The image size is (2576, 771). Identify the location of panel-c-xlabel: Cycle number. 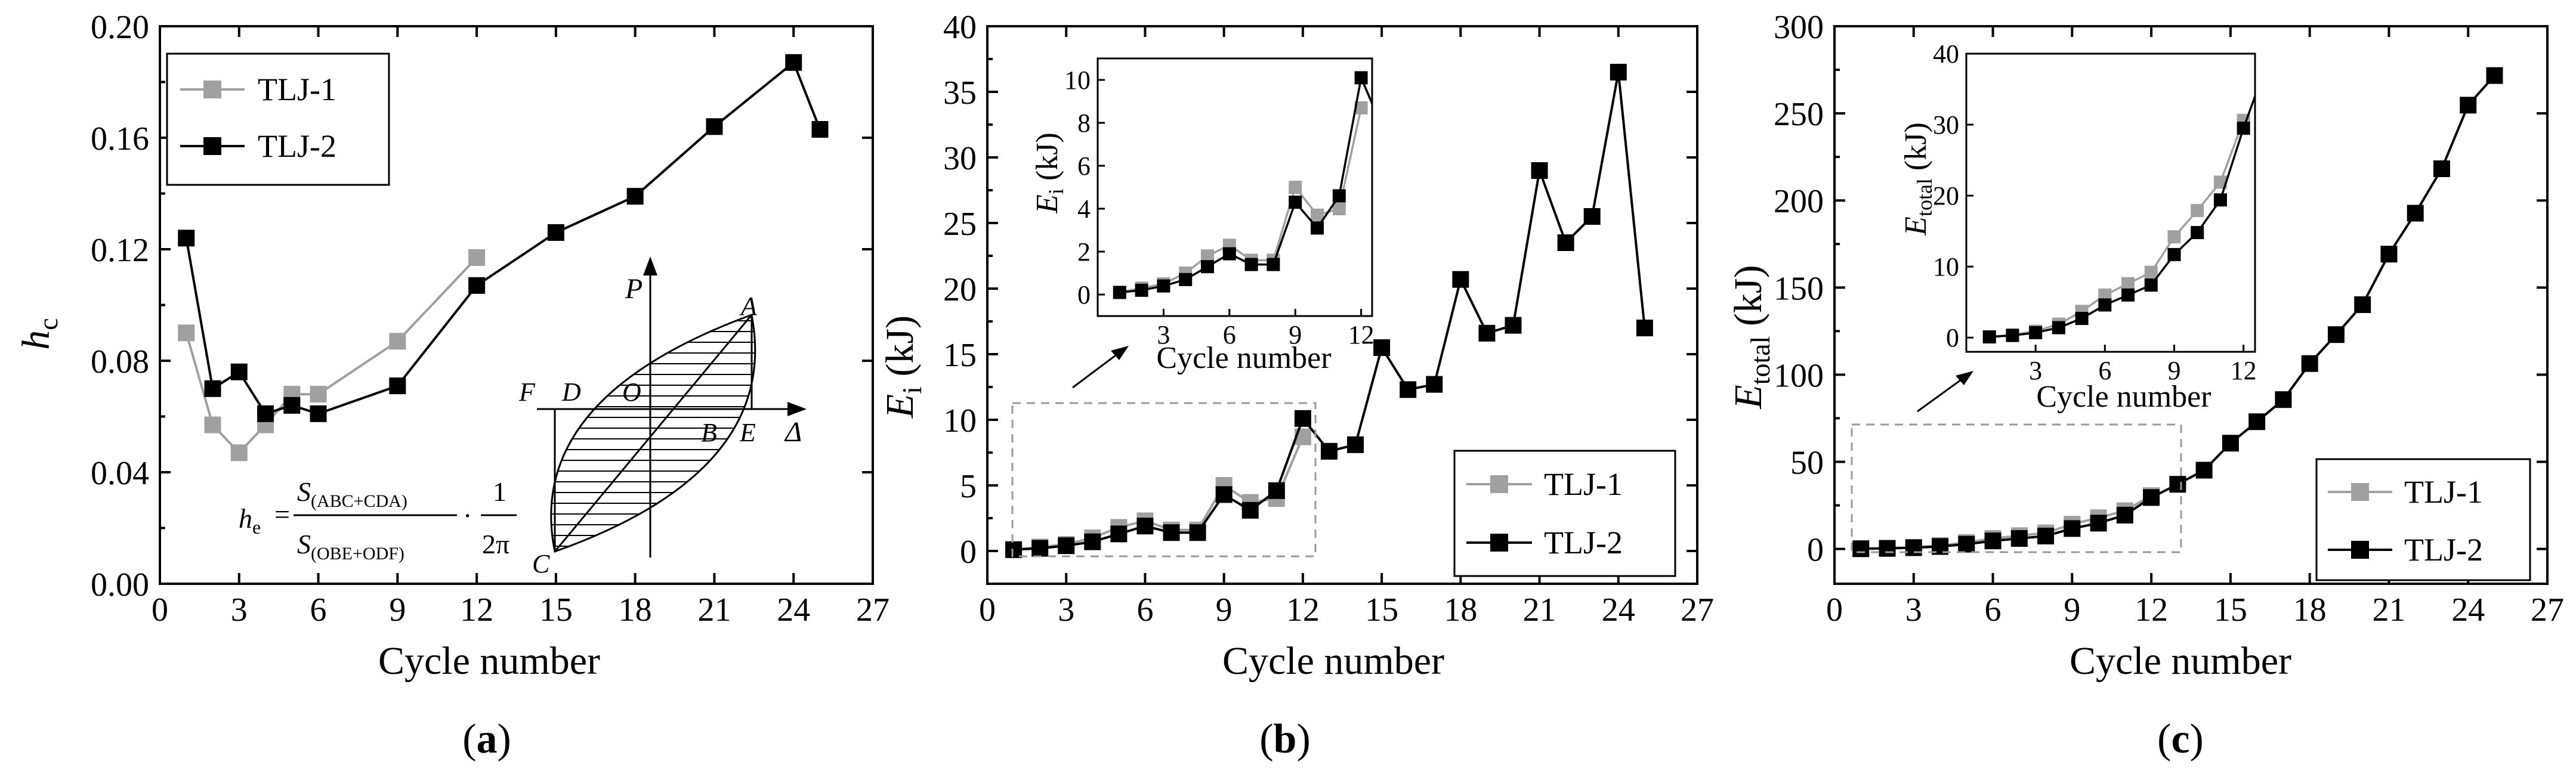
(2180, 661).